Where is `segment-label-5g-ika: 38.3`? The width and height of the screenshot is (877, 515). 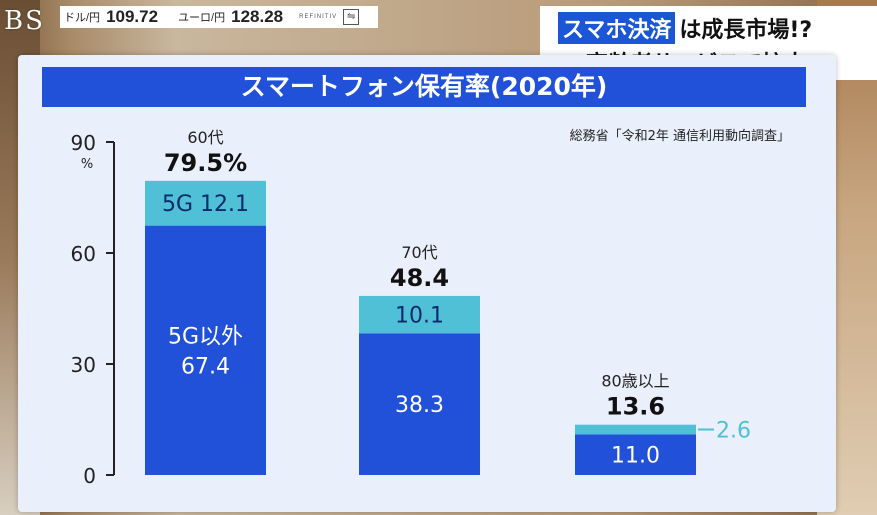 segment-label-5g-ika: 38.3 is located at coordinates (419, 405).